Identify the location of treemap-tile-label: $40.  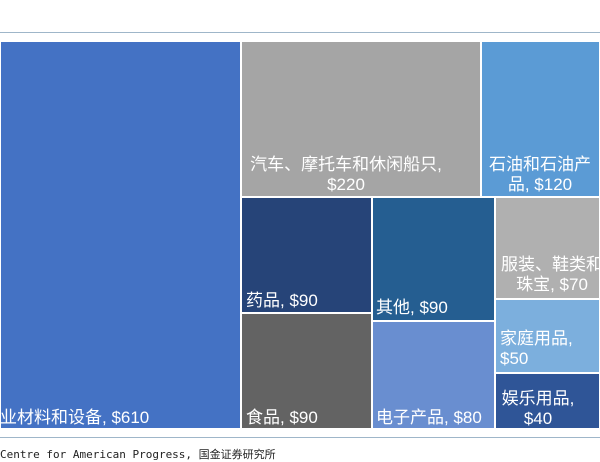
(538, 418).